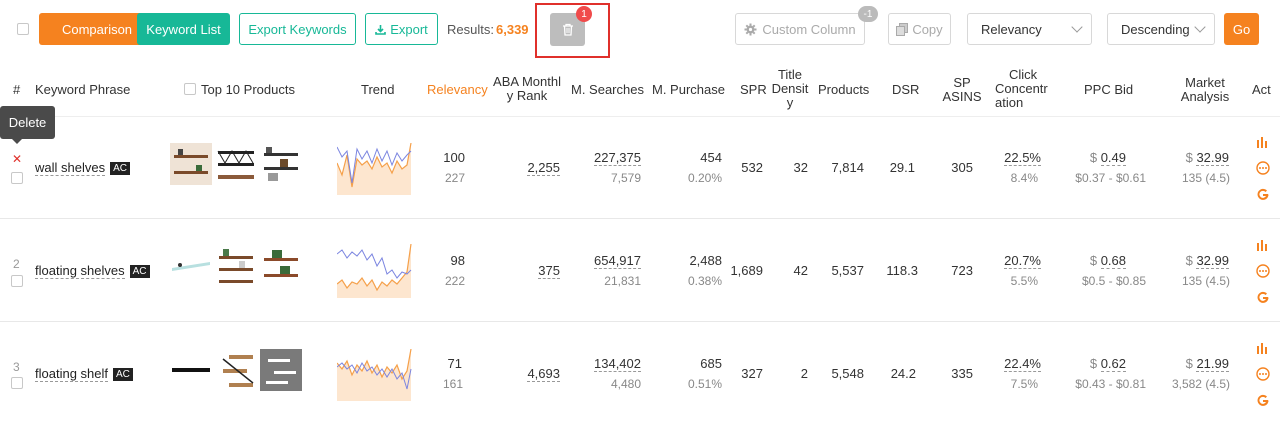 The height and width of the screenshot is (423, 1280). What do you see at coordinates (607, 89) in the screenshot?
I see `col-searches: M. Searches` at bounding box center [607, 89].